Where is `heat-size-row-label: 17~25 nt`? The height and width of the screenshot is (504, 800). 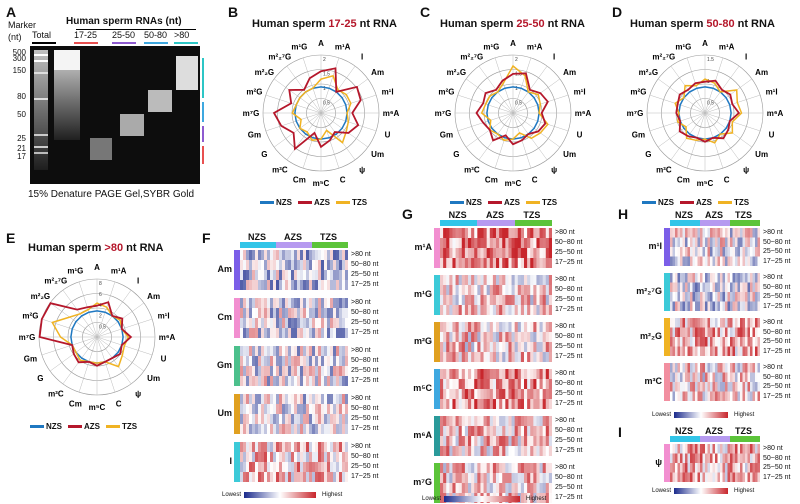 heat-size-row-label: 17~25 nt is located at coordinates (569, 262).